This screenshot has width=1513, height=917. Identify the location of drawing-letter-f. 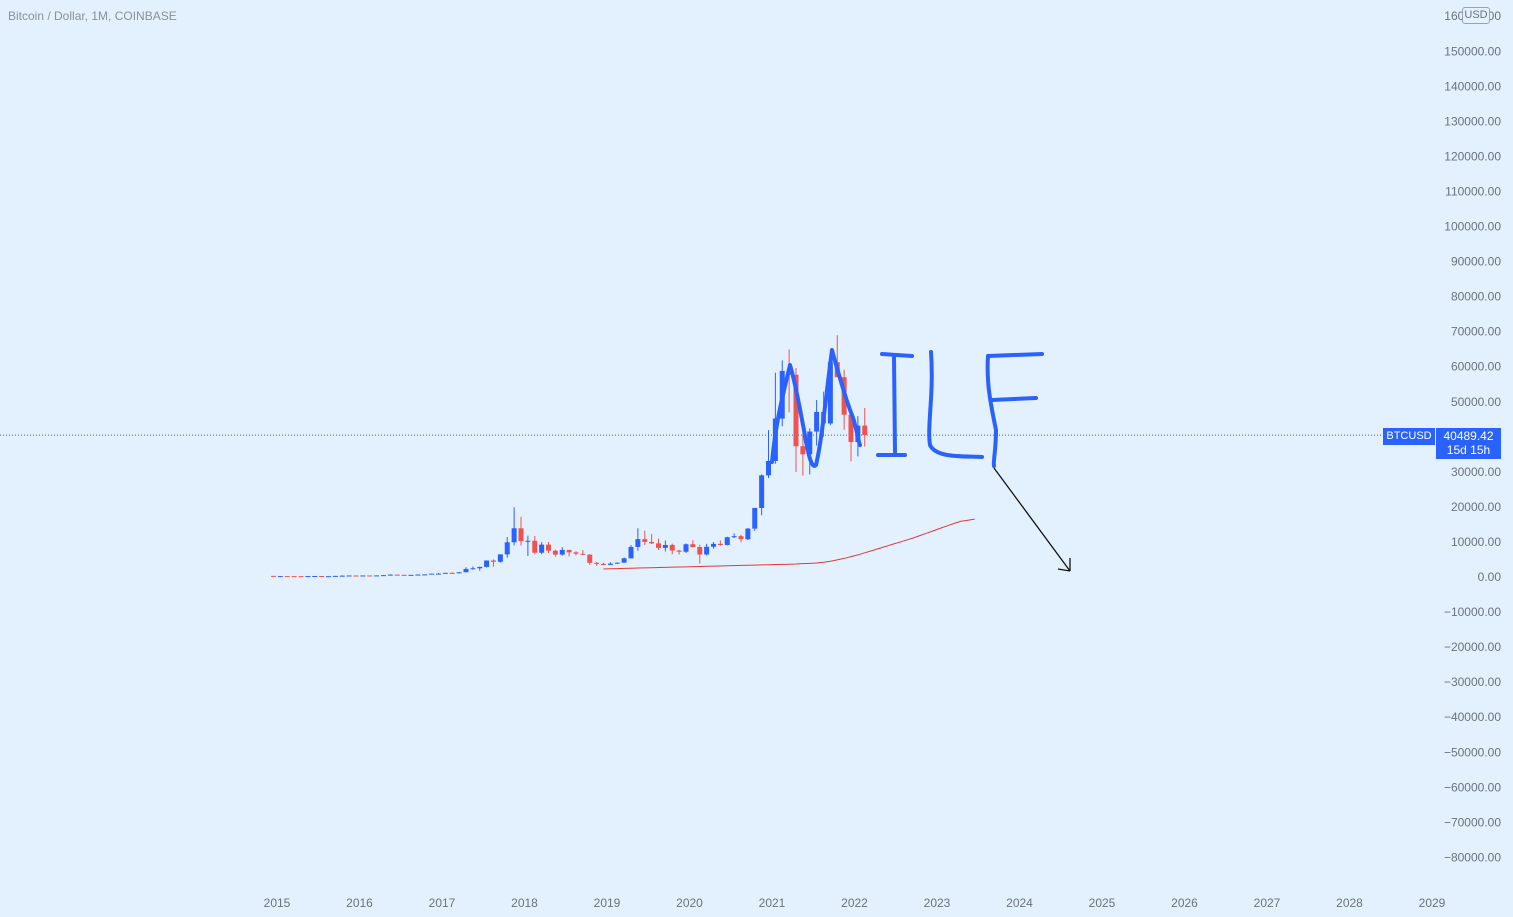
(1014, 410).